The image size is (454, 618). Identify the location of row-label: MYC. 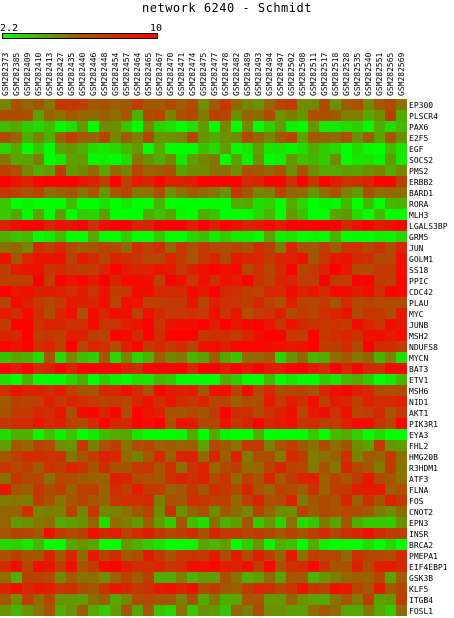
(416, 314).